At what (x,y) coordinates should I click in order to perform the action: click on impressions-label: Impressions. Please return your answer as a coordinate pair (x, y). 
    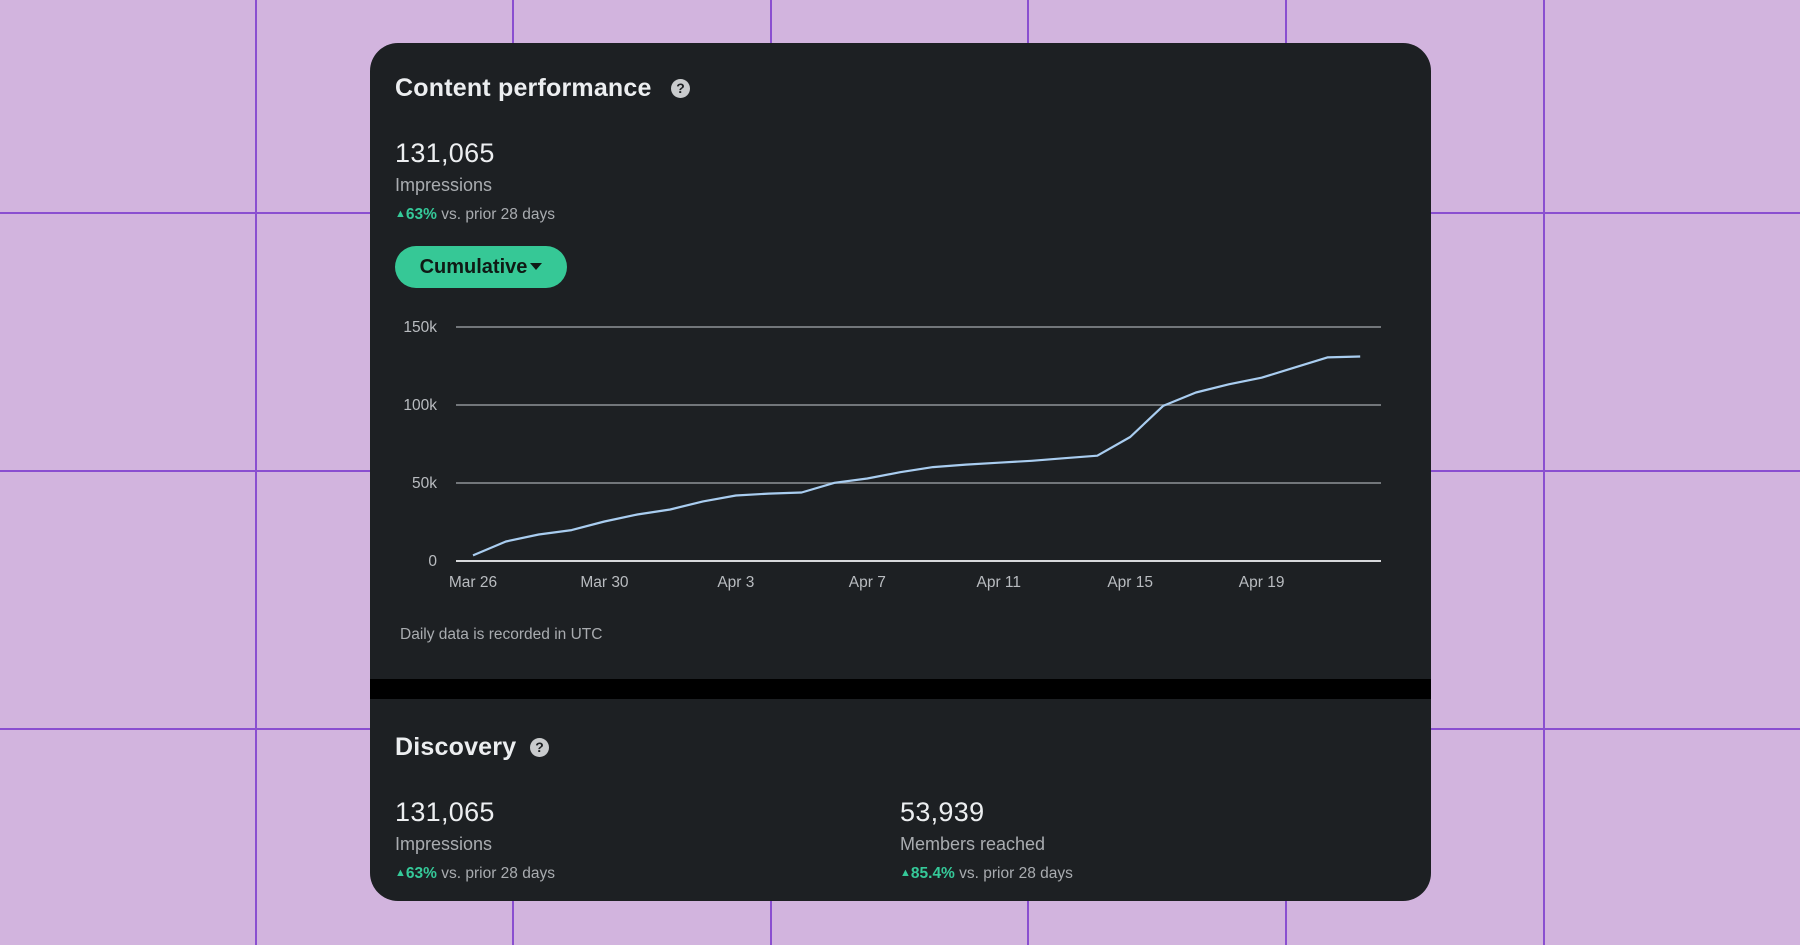
    Looking at the image, I should click on (444, 185).